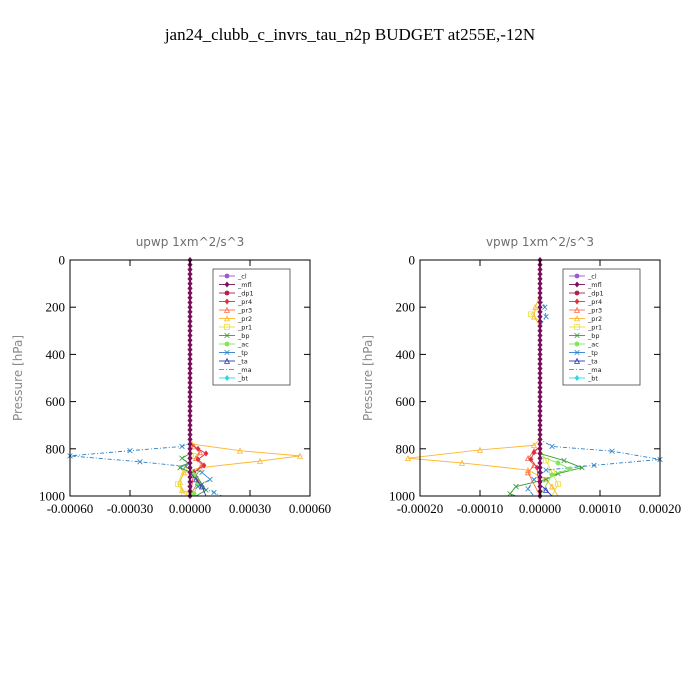 This screenshot has width=700, height=700. What do you see at coordinates (585, 285) in the screenshot?
I see `legend-entry-mfl: _mfl` at bounding box center [585, 285].